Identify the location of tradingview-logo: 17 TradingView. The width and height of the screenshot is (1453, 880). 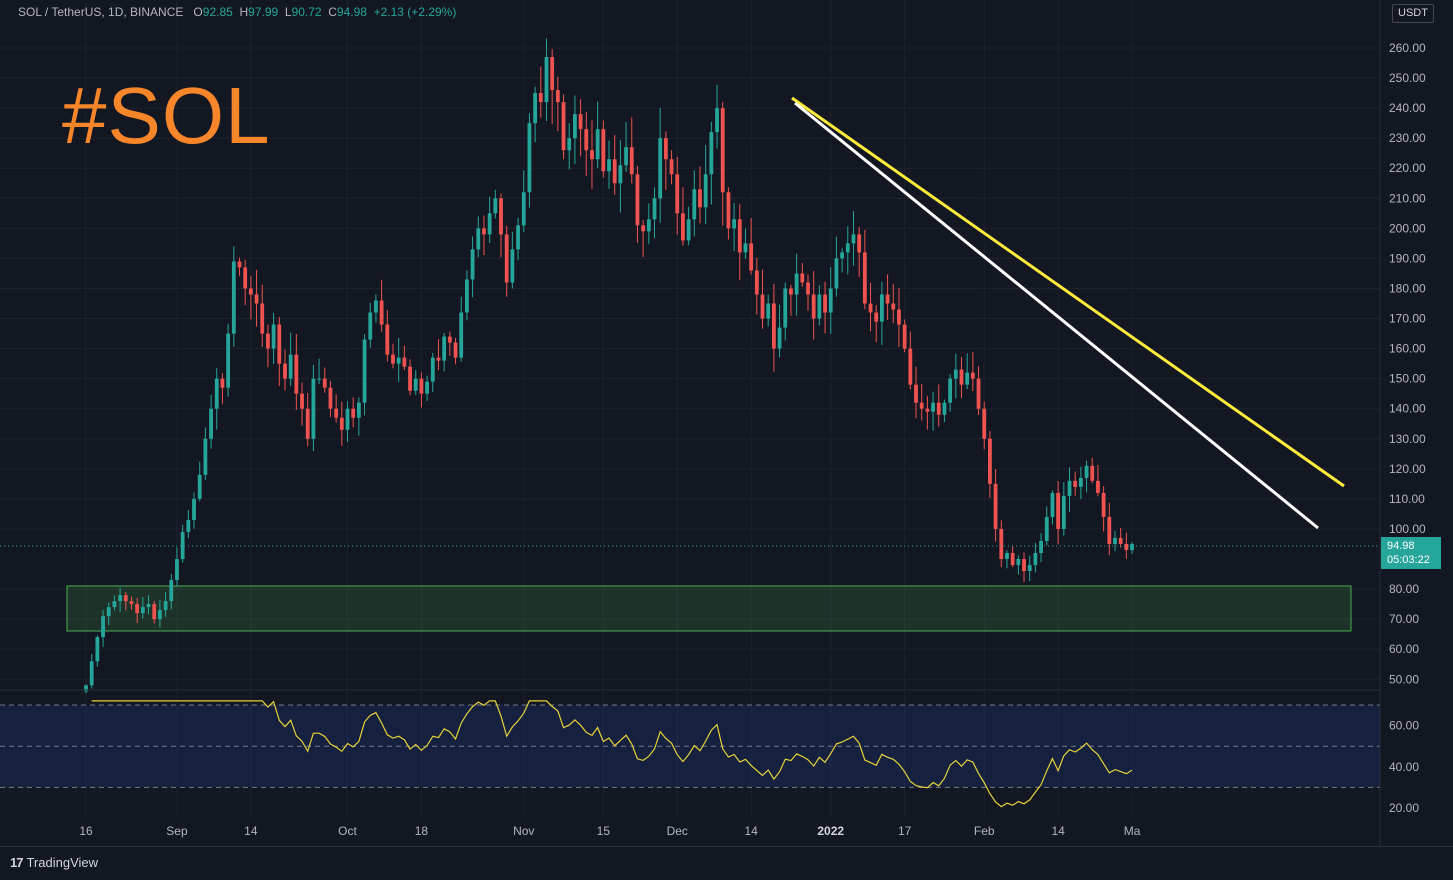
(54, 862).